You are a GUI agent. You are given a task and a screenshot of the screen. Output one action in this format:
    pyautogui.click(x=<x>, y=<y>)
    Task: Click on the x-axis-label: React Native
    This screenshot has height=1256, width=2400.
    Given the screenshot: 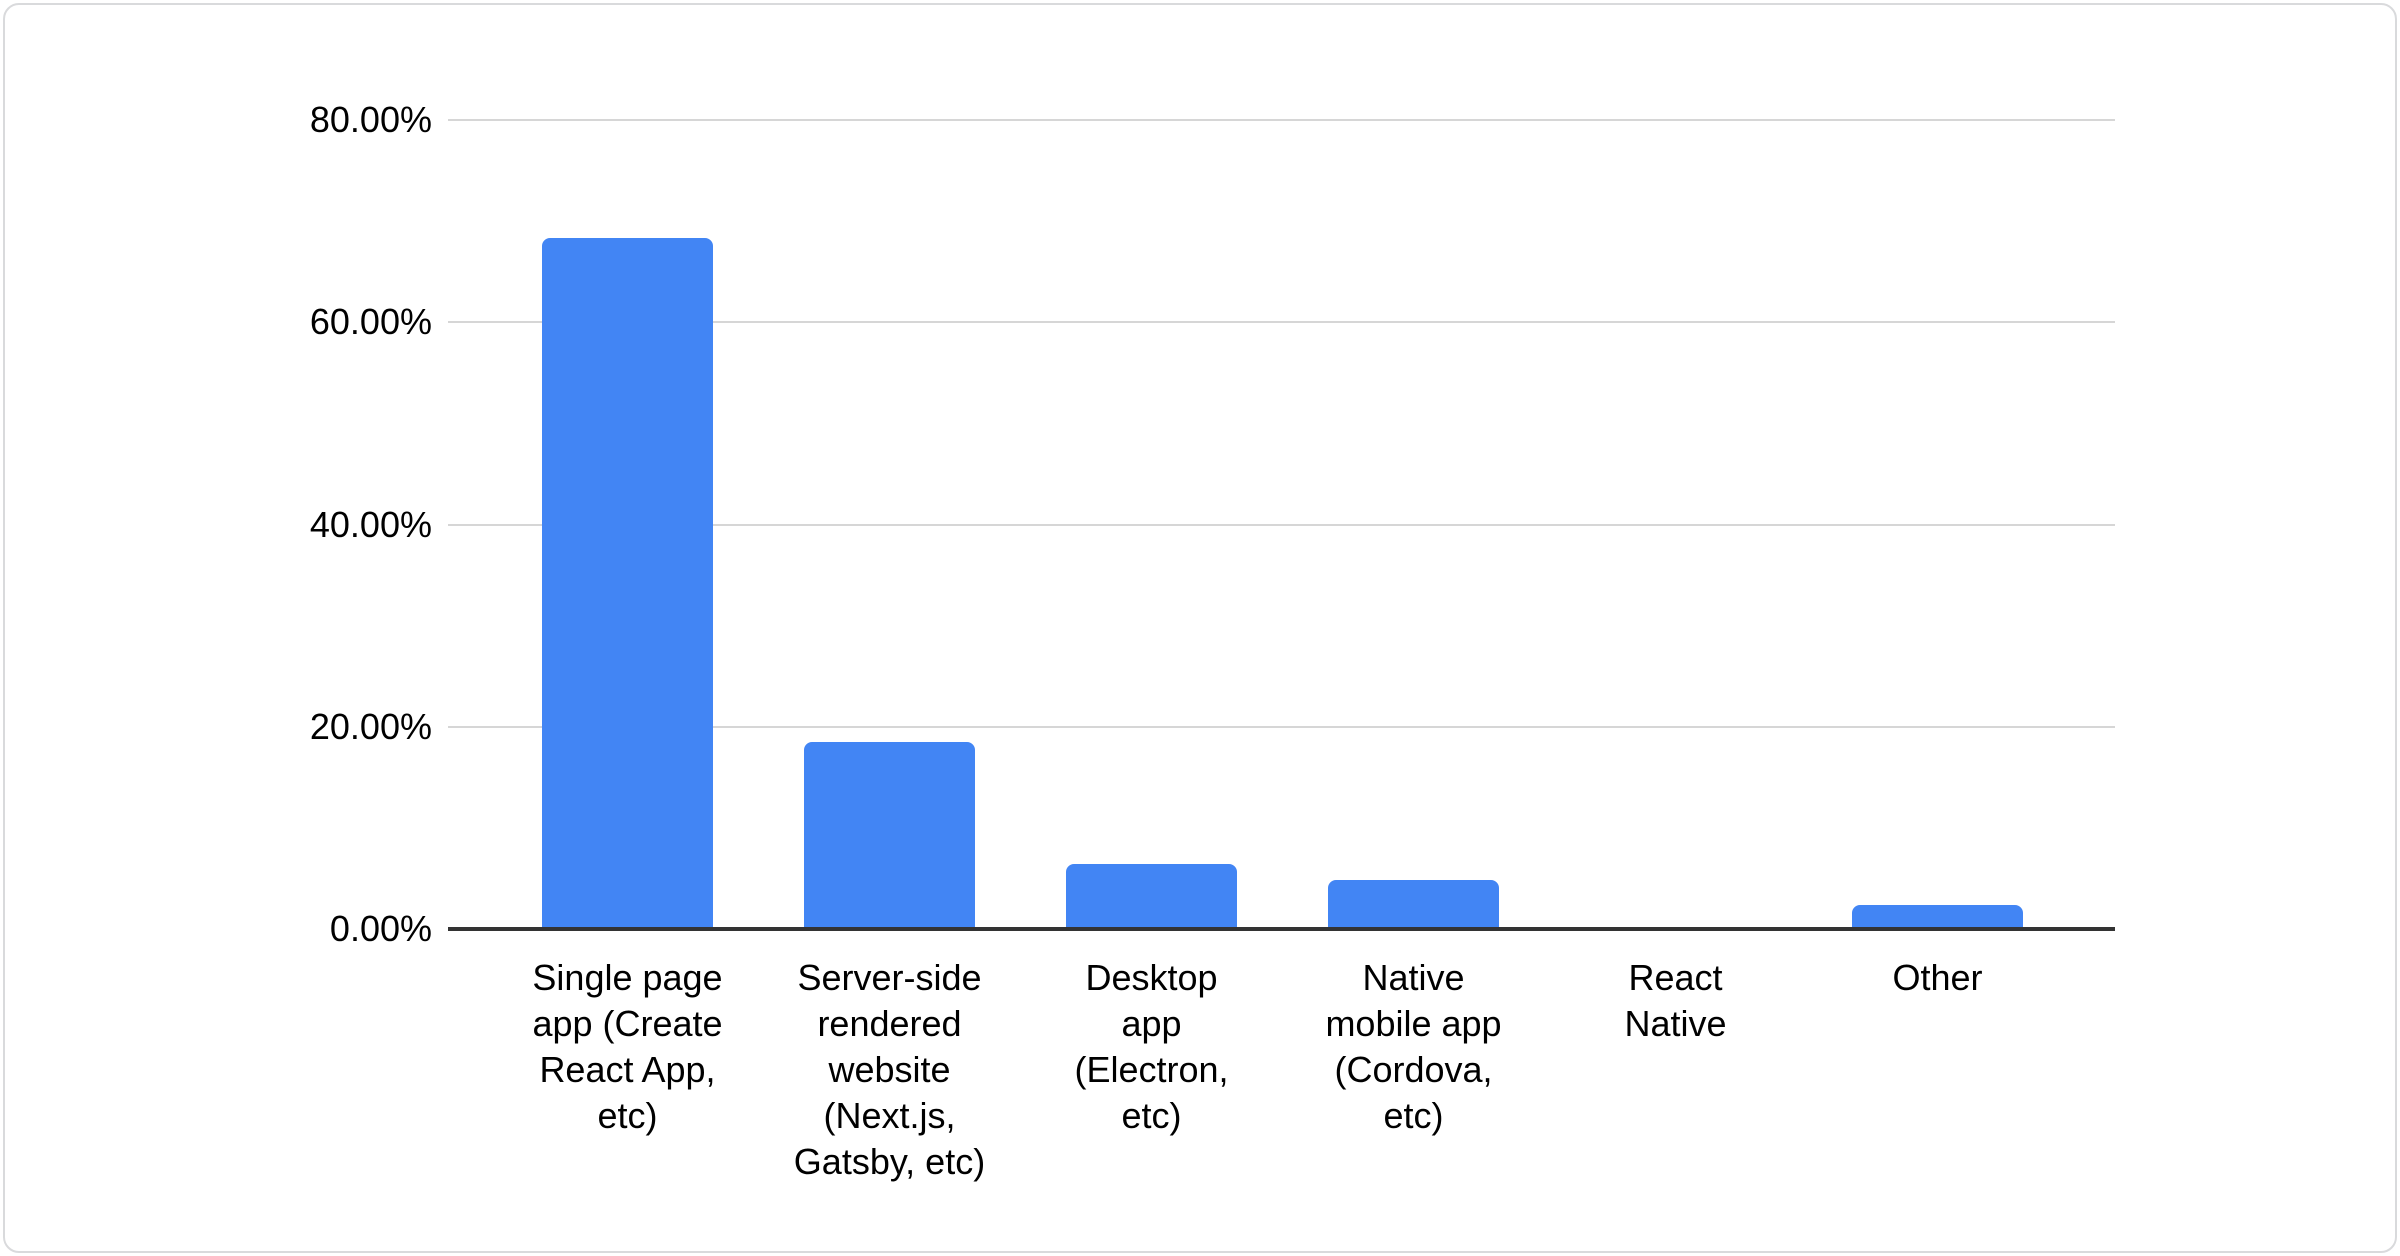 What is the action you would take?
    pyautogui.click(x=1675, y=1000)
    